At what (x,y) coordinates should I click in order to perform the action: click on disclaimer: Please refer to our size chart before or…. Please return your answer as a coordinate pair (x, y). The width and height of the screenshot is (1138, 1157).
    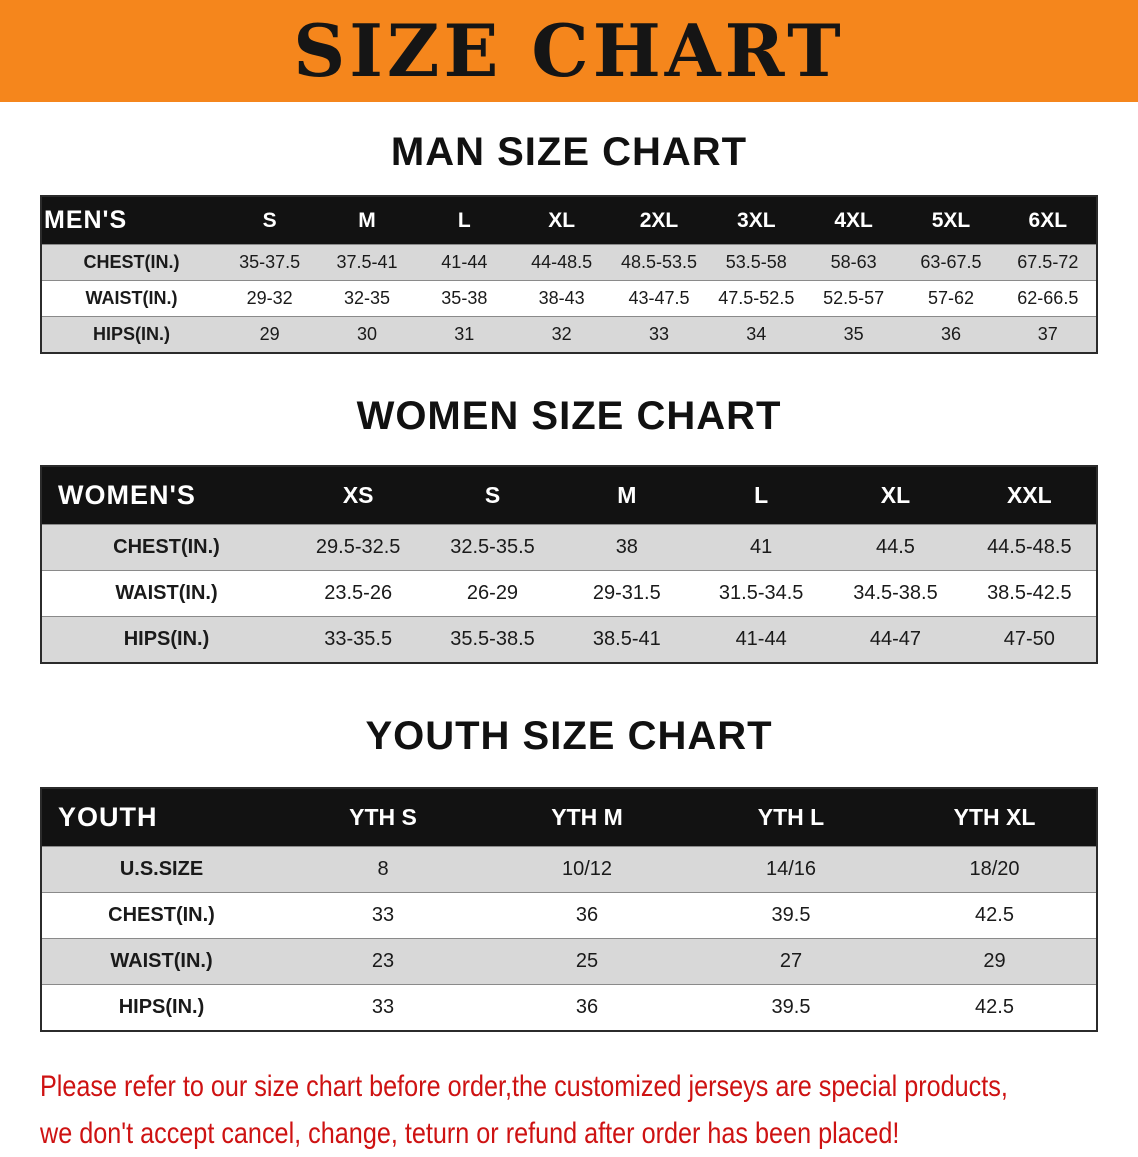
    Looking at the image, I should click on (589, 1110).